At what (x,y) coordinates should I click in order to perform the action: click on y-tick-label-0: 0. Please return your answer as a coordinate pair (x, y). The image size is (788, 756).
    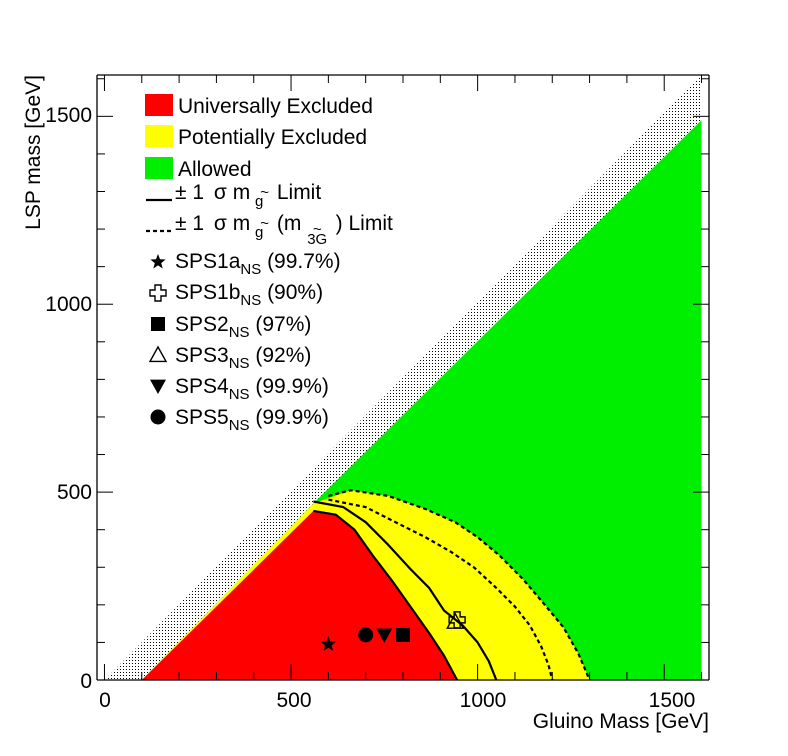
    Looking at the image, I should click on (86, 681).